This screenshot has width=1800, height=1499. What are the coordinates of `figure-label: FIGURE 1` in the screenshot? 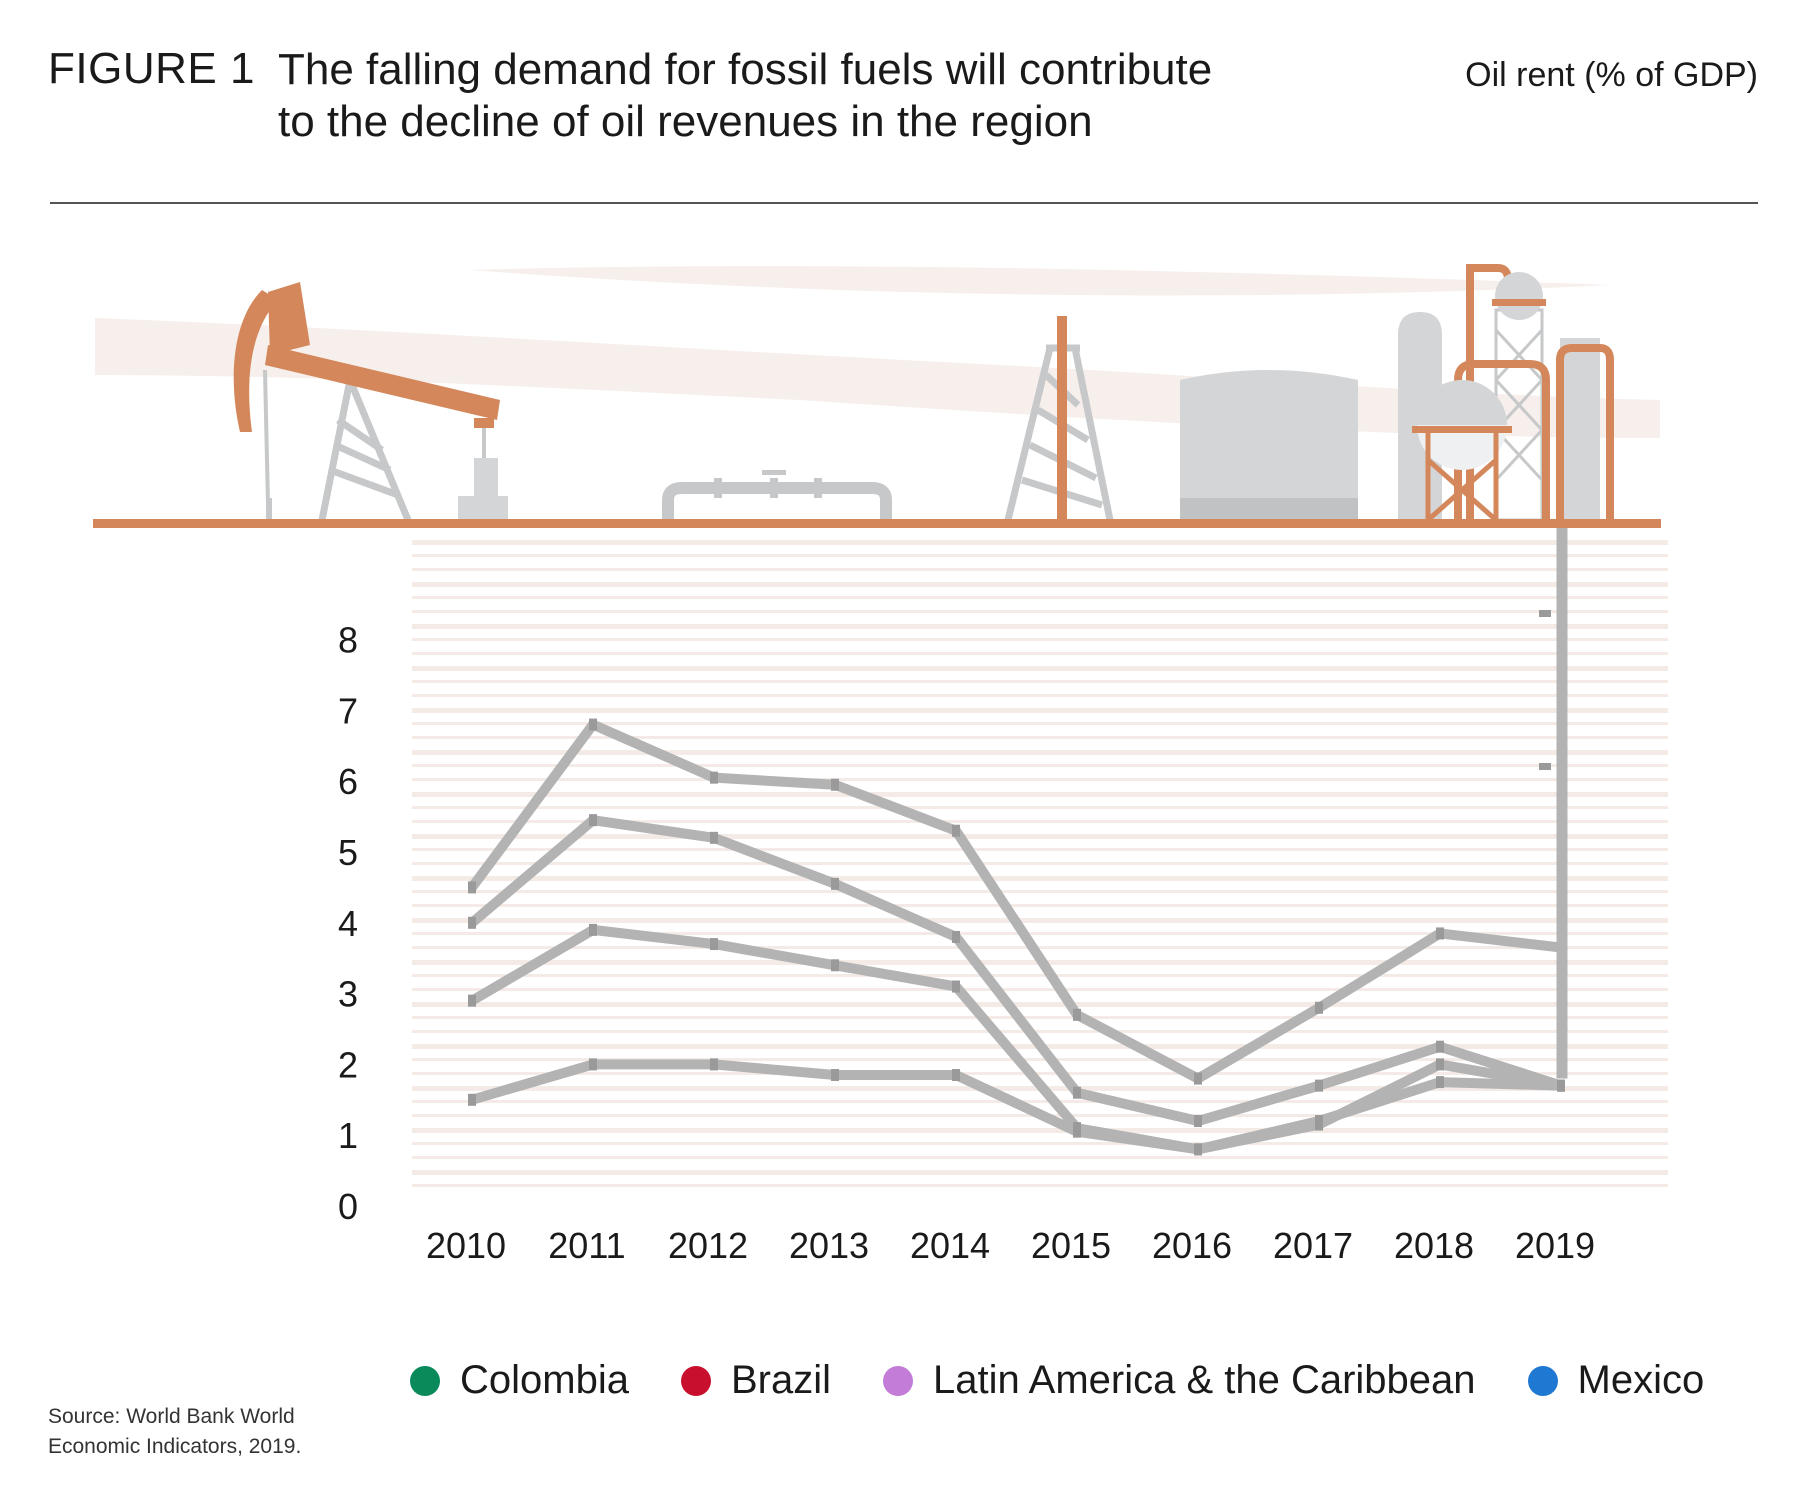 It's located at (151, 68).